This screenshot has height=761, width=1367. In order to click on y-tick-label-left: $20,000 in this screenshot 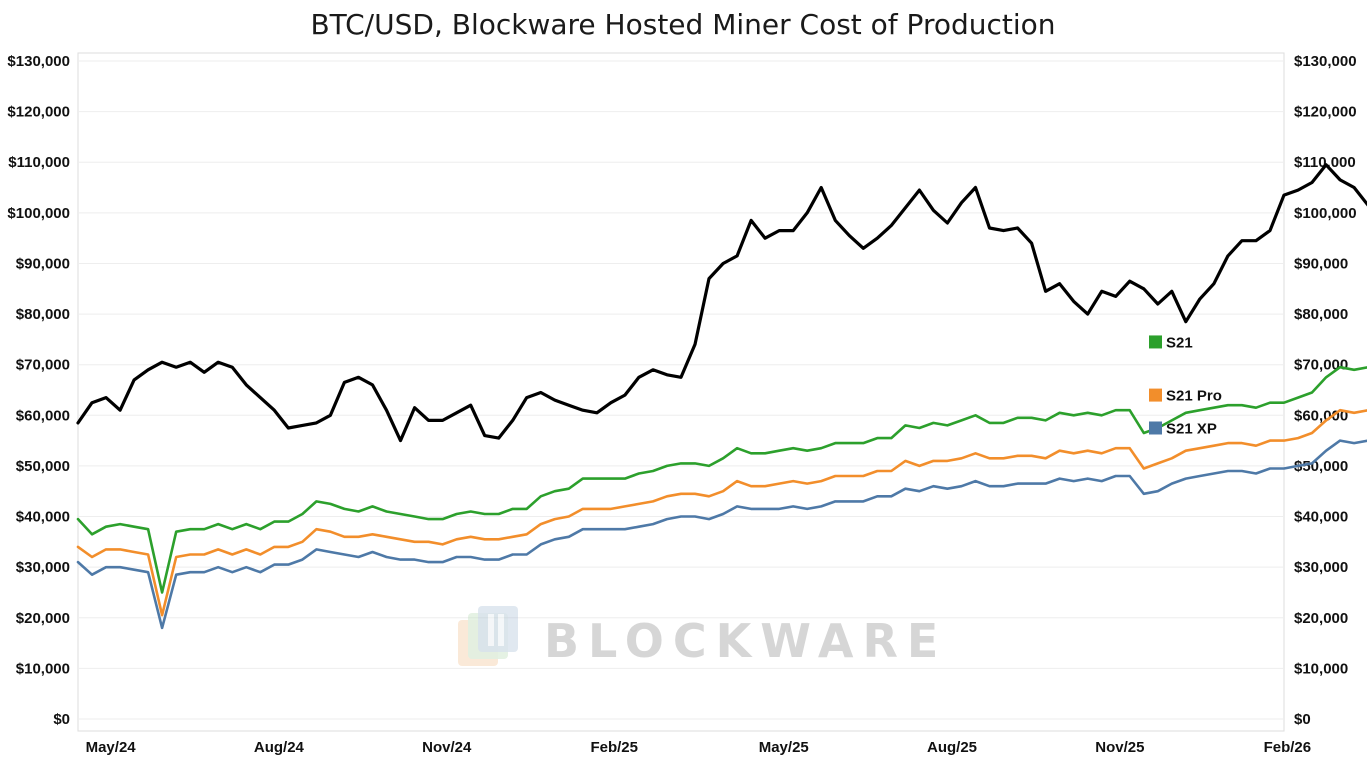, I will do `click(43, 618)`.